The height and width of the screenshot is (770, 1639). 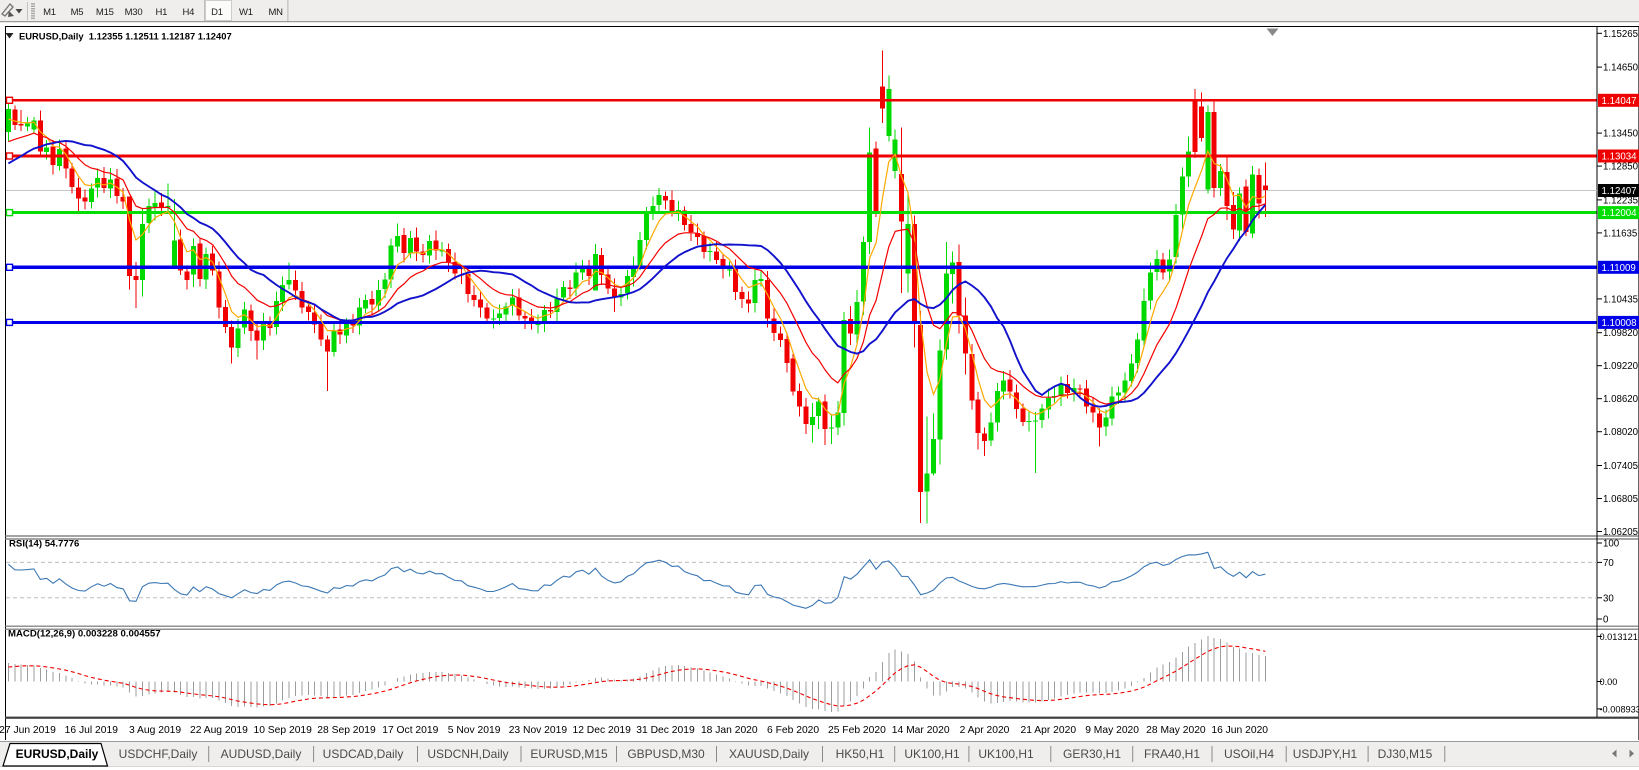 What do you see at coordinates (1172, 754) in the screenshot?
I see `svg-text: FRA40,H1` at bounding box center [1172, 754].